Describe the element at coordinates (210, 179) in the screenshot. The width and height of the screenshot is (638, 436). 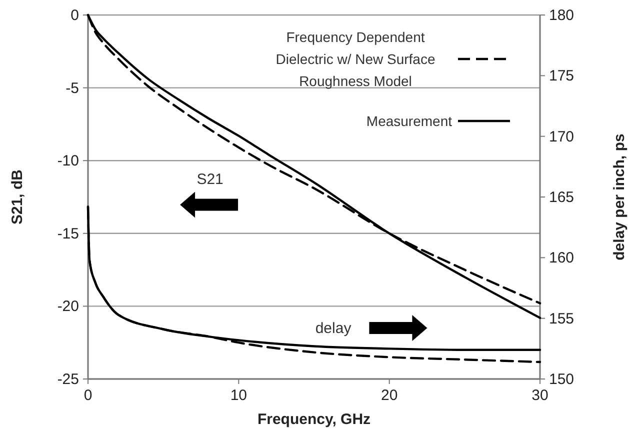
I see `annotation: S21` at that location.